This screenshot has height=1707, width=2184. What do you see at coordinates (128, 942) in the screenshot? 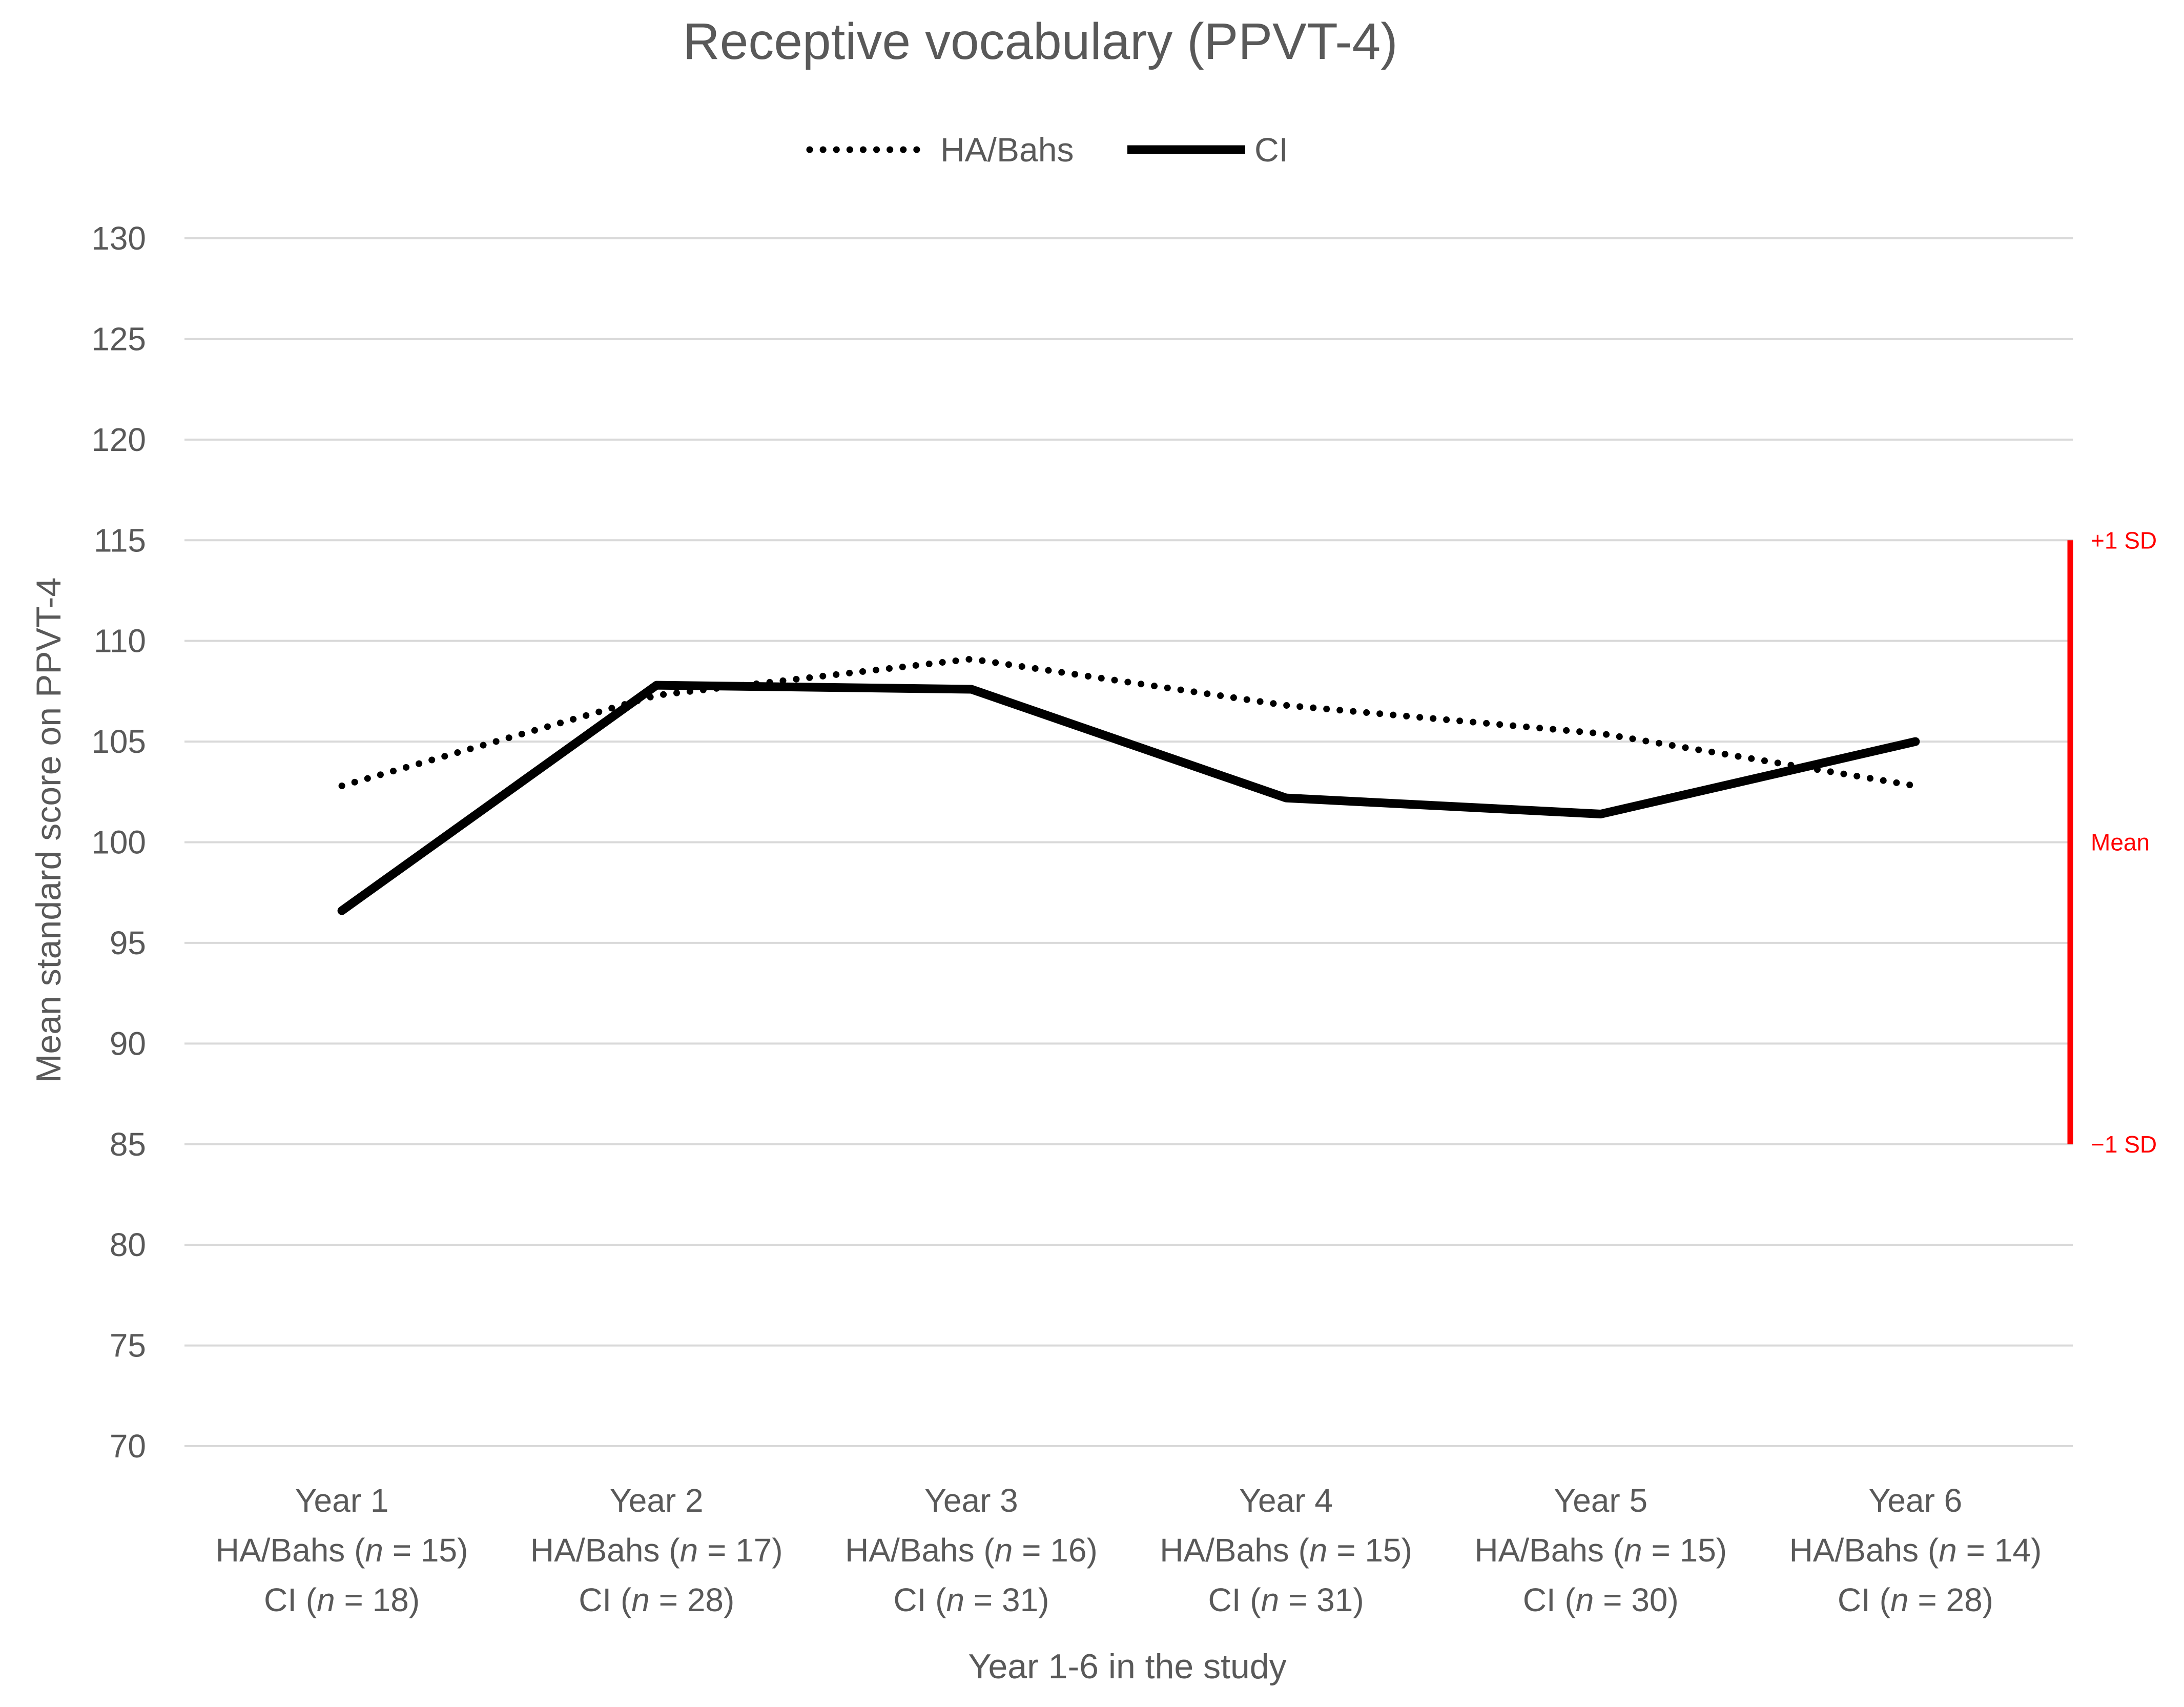
I see `y-tick-label: 95` at bounding box center [128, 942].